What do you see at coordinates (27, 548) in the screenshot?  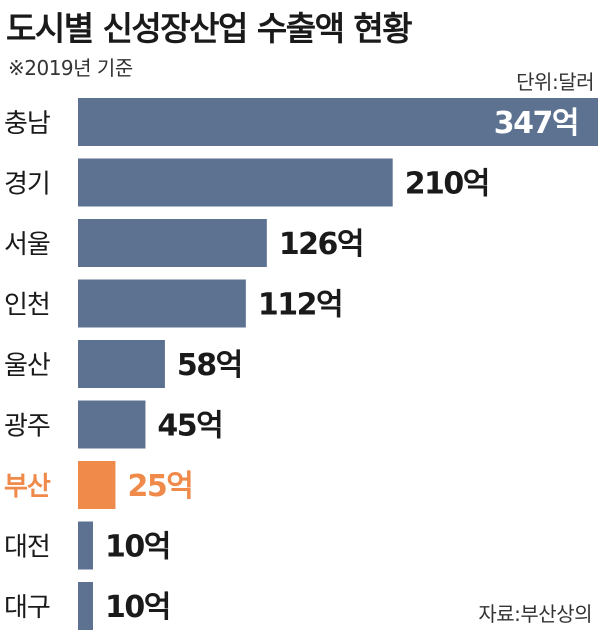 I see `category-label-7: 대전` at bounding box center [27, 548].